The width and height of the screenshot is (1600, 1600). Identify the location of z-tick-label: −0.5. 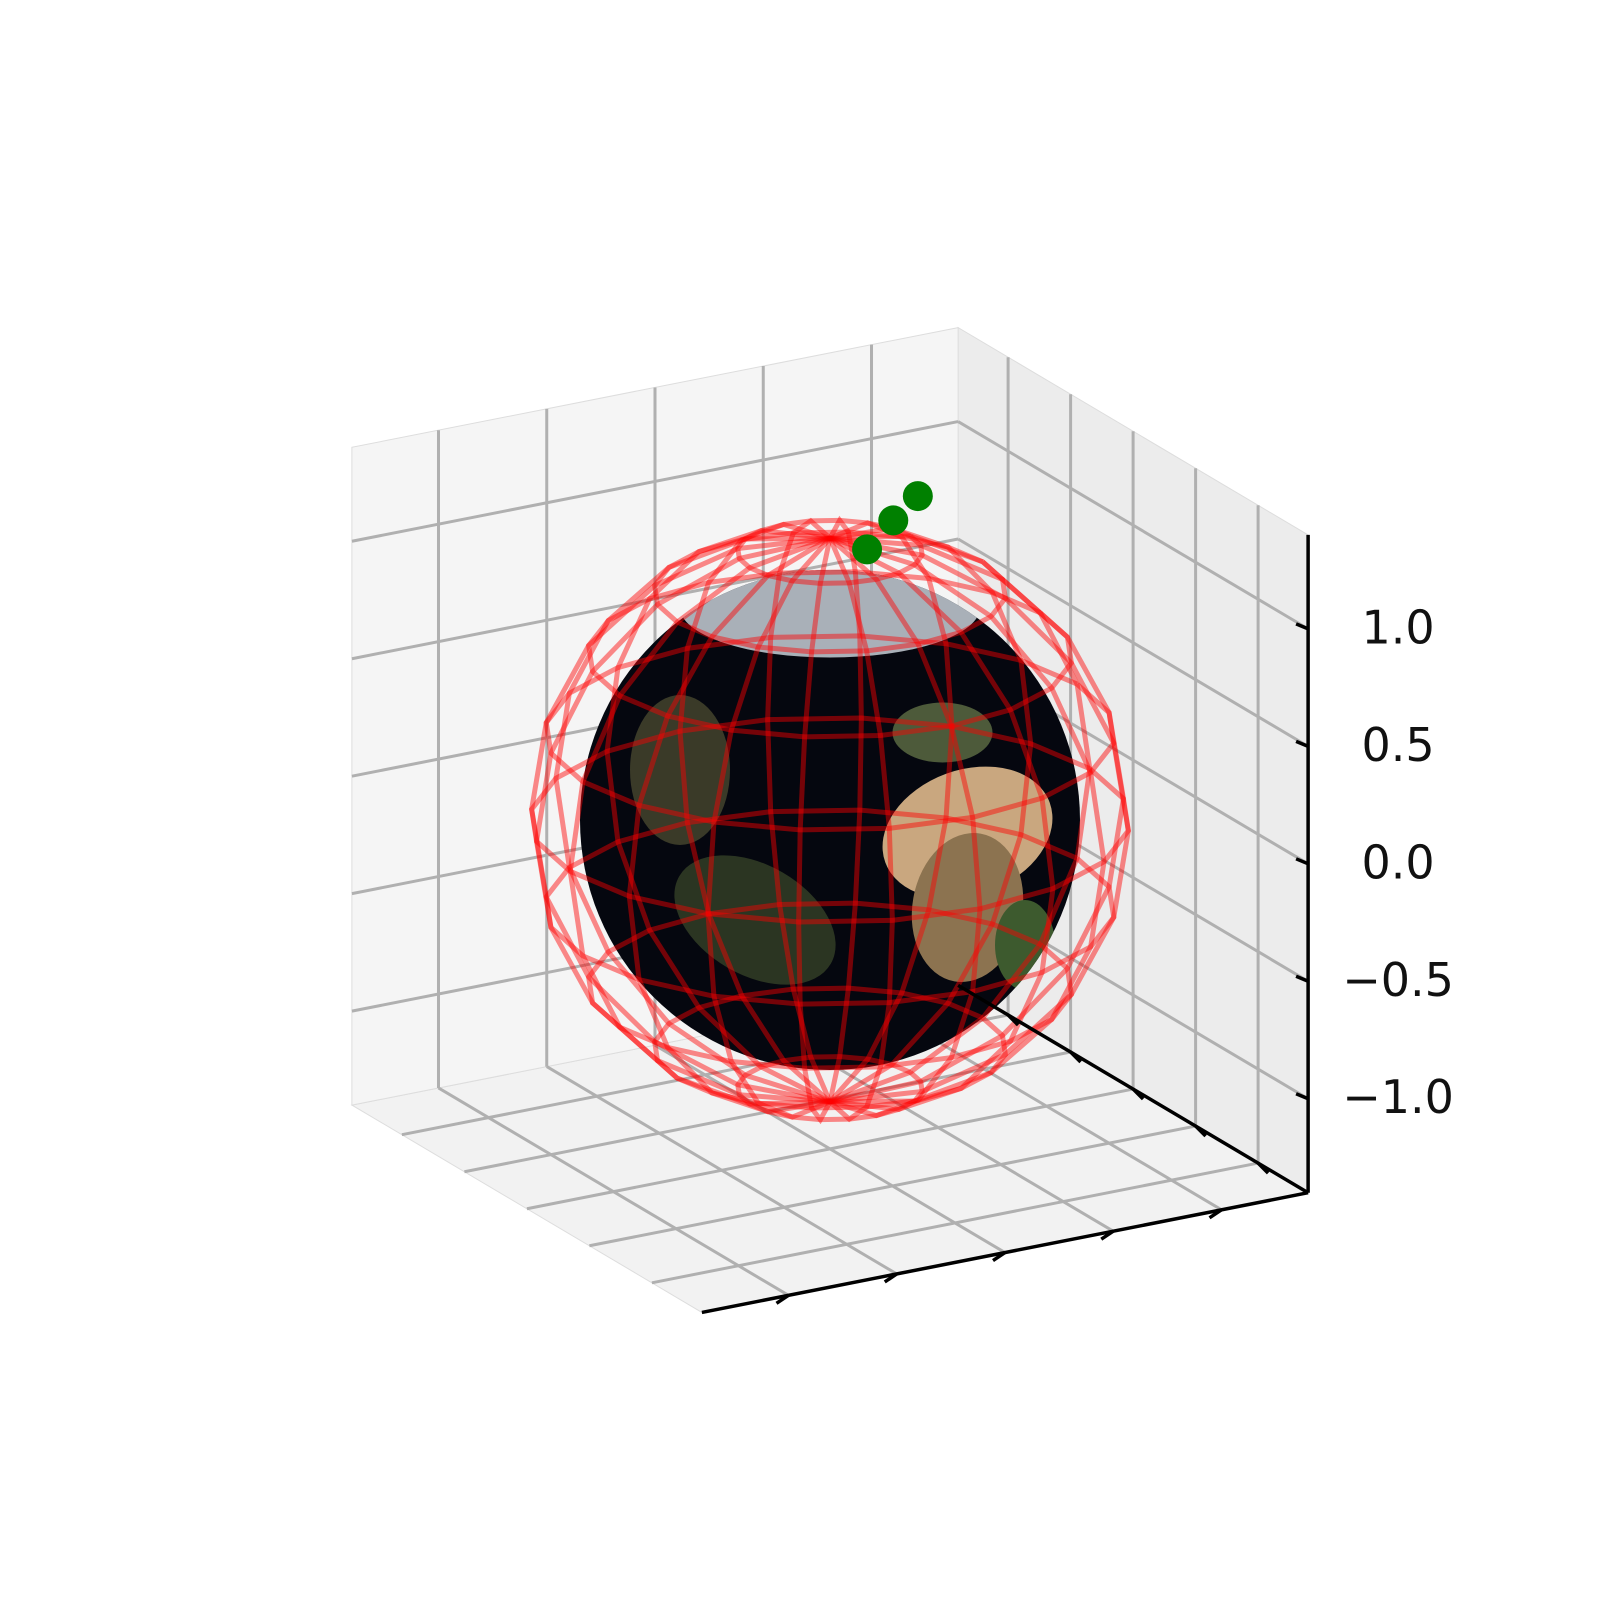
(1398, 980).